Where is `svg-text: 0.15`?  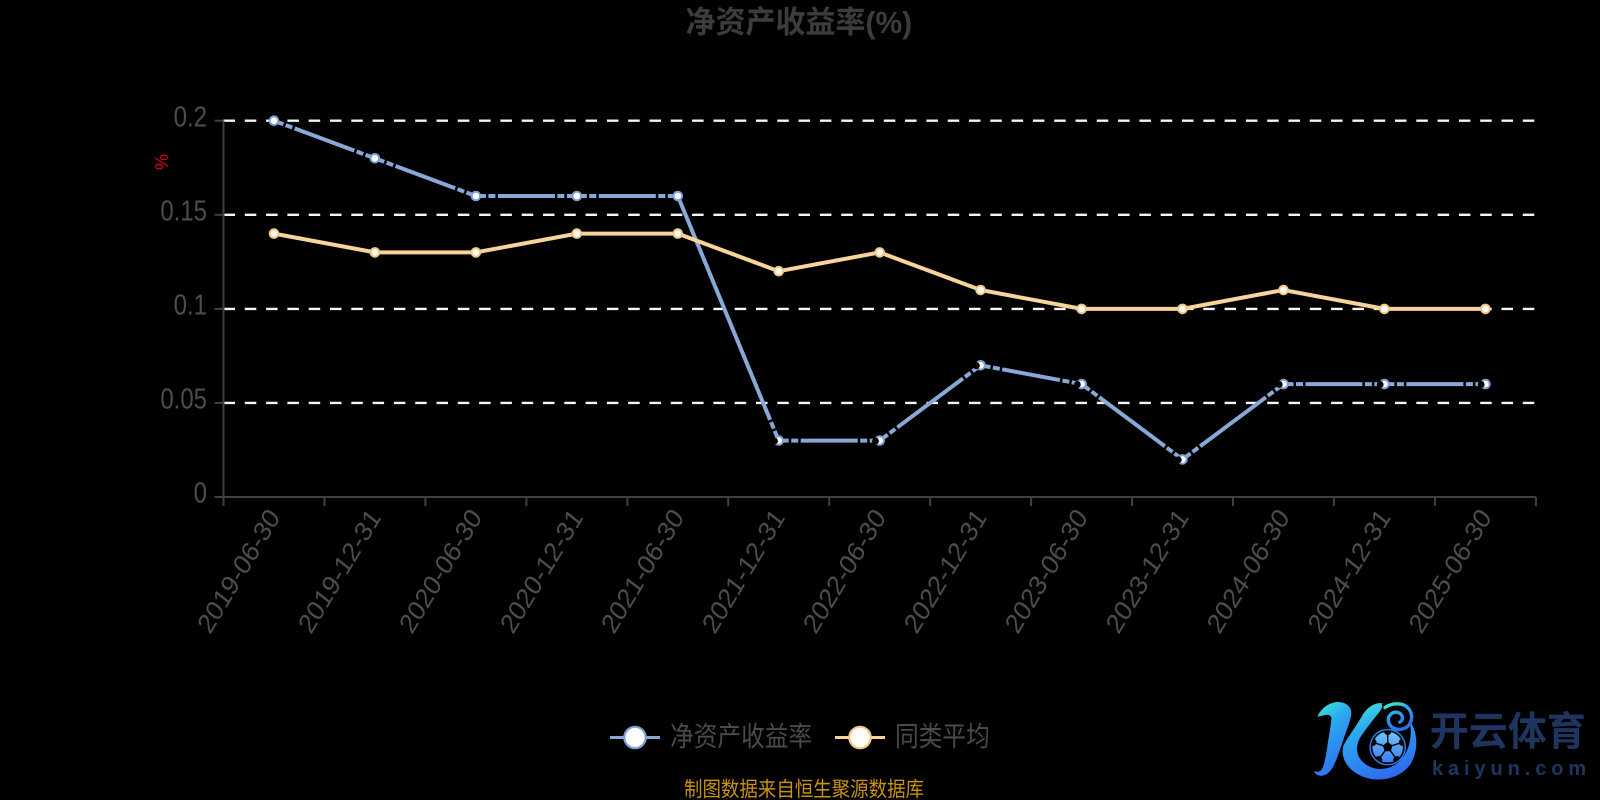
svg-text: 0.15 is located at coordinates (183, 211).